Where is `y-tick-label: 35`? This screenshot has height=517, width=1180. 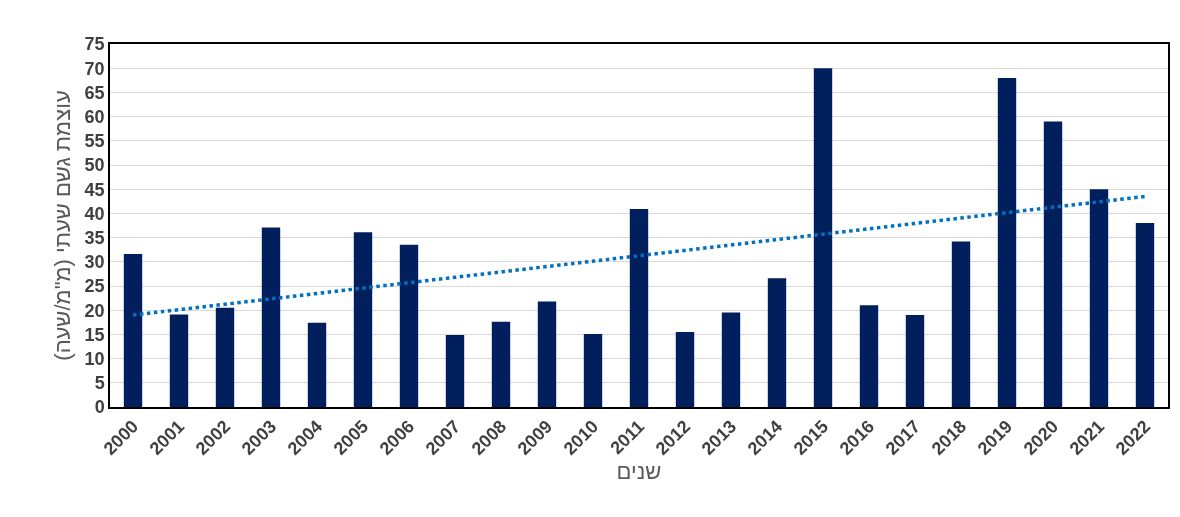
y-tick-label: 35 is located at coordinates (94, 237).